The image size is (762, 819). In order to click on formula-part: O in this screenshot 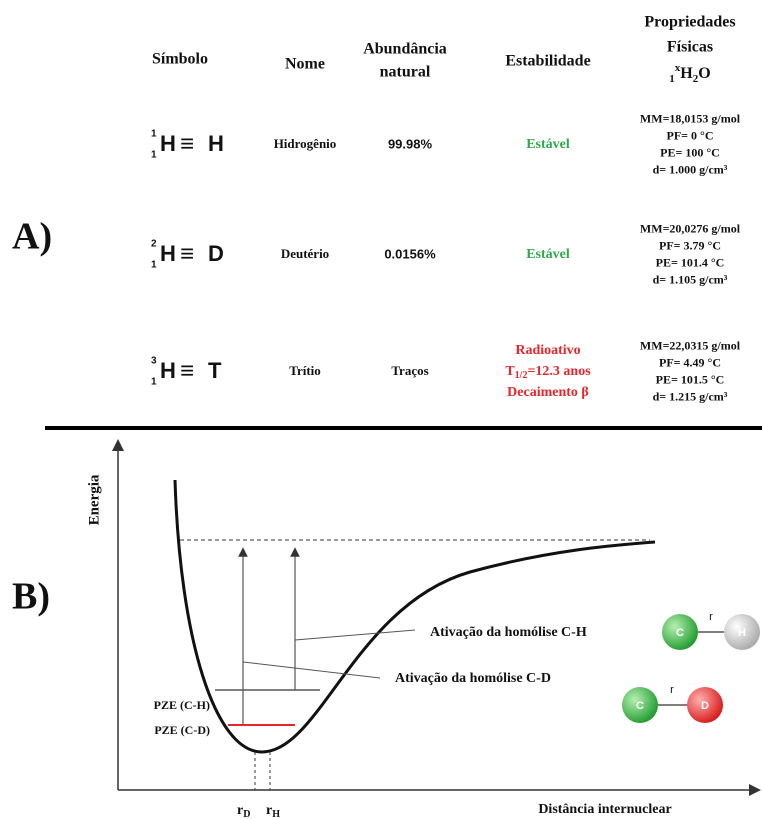, I will do `click(704, 73)`.